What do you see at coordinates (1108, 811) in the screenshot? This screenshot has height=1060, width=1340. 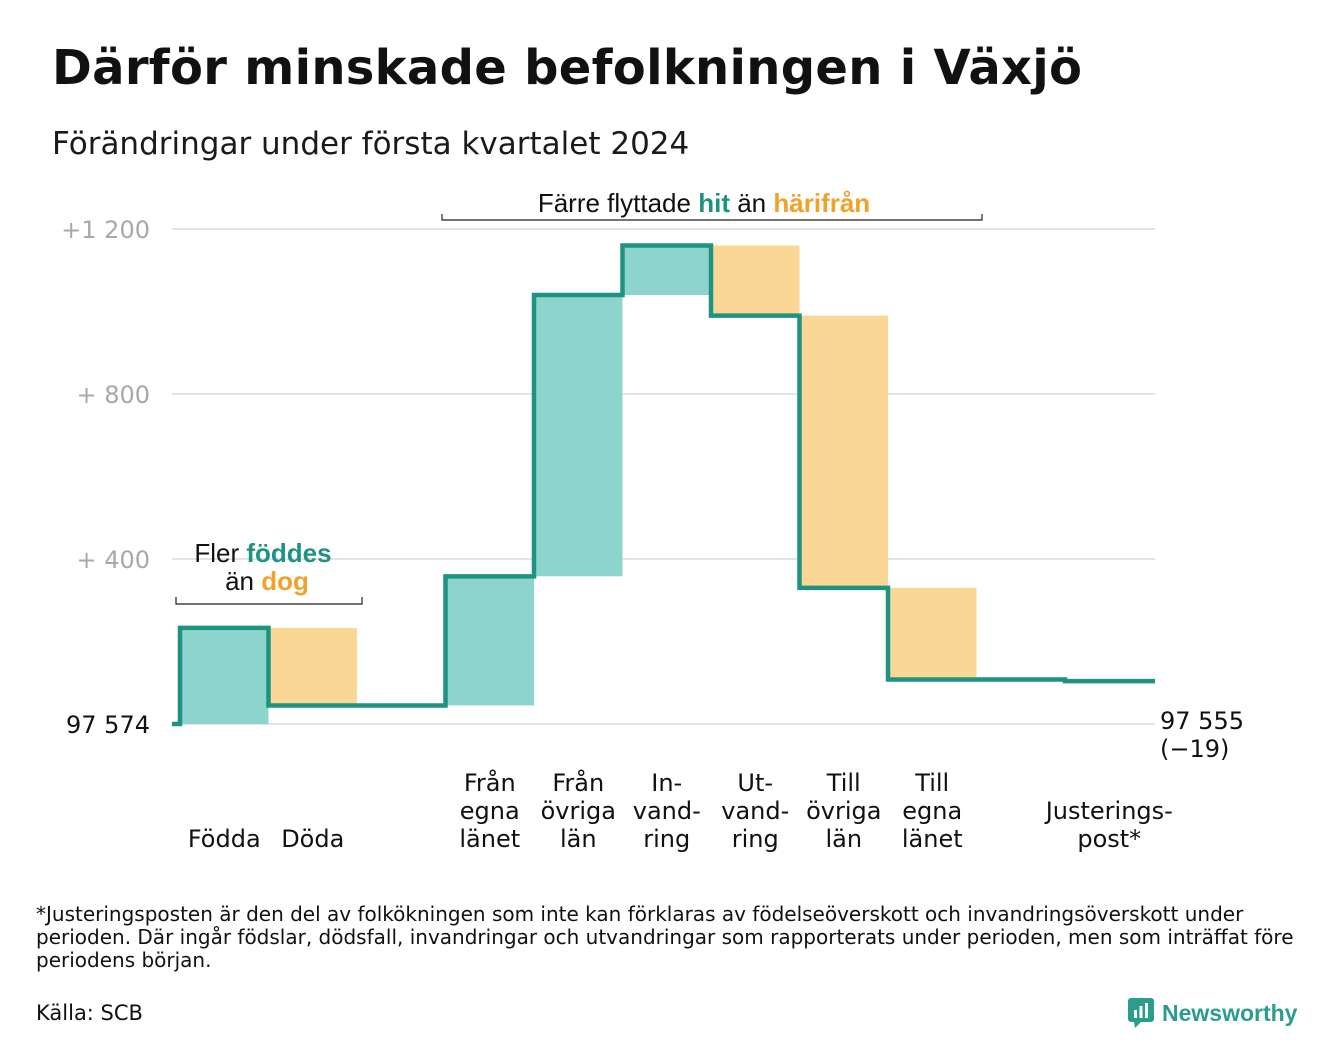 I see `x-category-label: Justerings-` at bounding box center [1108, 811].